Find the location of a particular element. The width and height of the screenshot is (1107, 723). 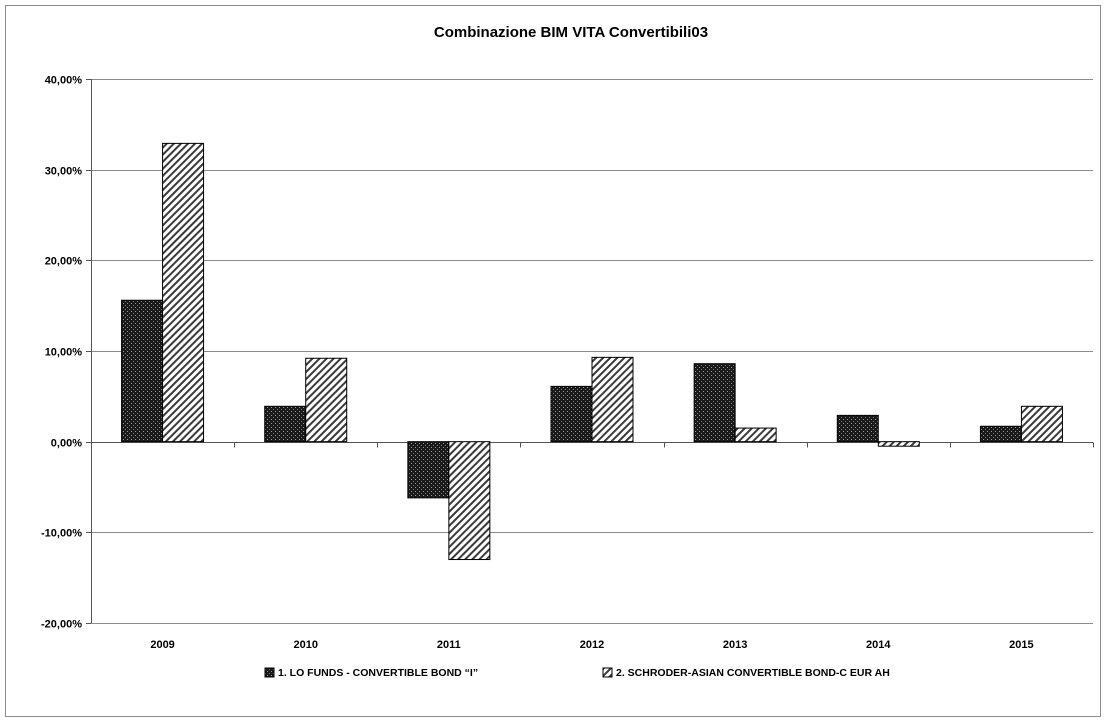

legend-label-series-1: 1. LO FUNDS - CONVERTIBLE BOND “I” is located at coordinates (378, 673).